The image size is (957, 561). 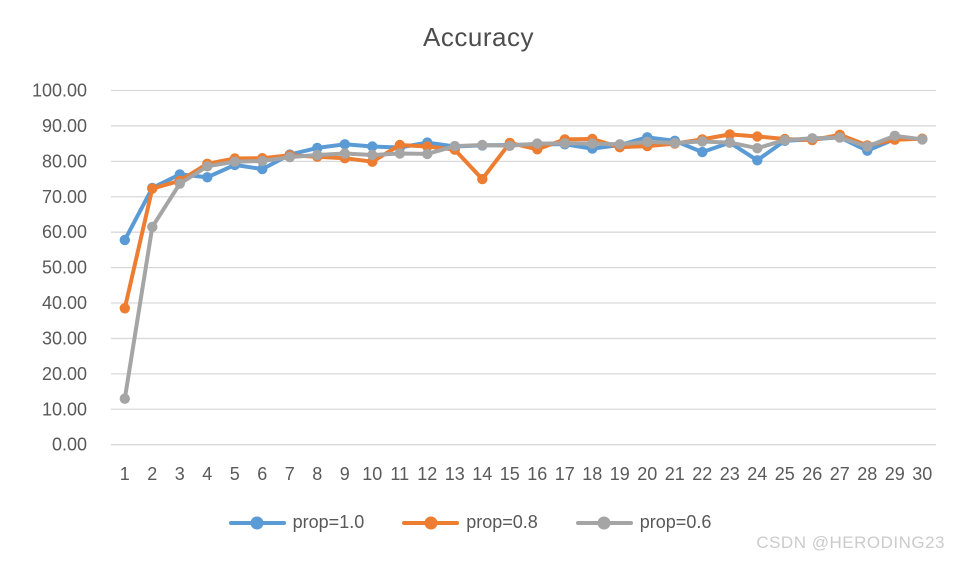 I want to click on x-axis-tick-label: 19, so click(x=620, y=474).